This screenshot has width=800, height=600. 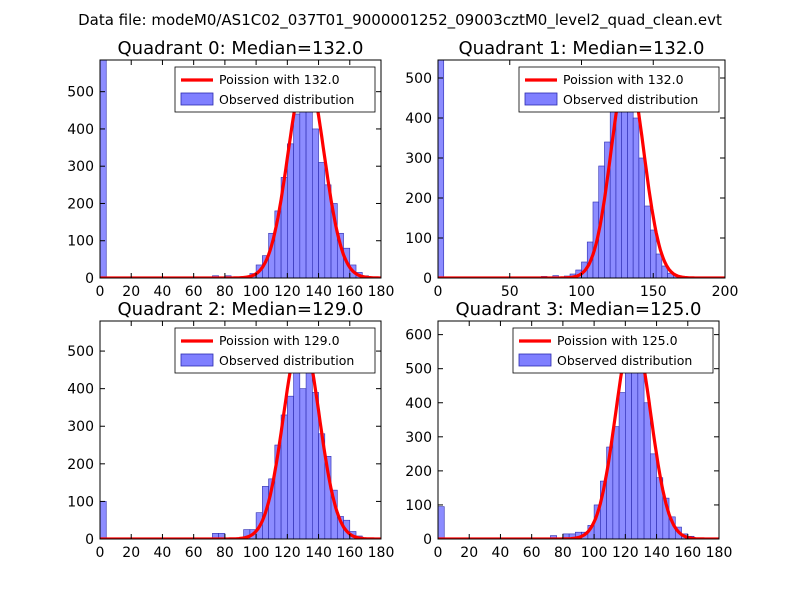 What do you see at coordinates (613, 350) in the screenshot?
I see `legend: Poission with 125.0 Observed distribution` at bounding box center [613, 350].